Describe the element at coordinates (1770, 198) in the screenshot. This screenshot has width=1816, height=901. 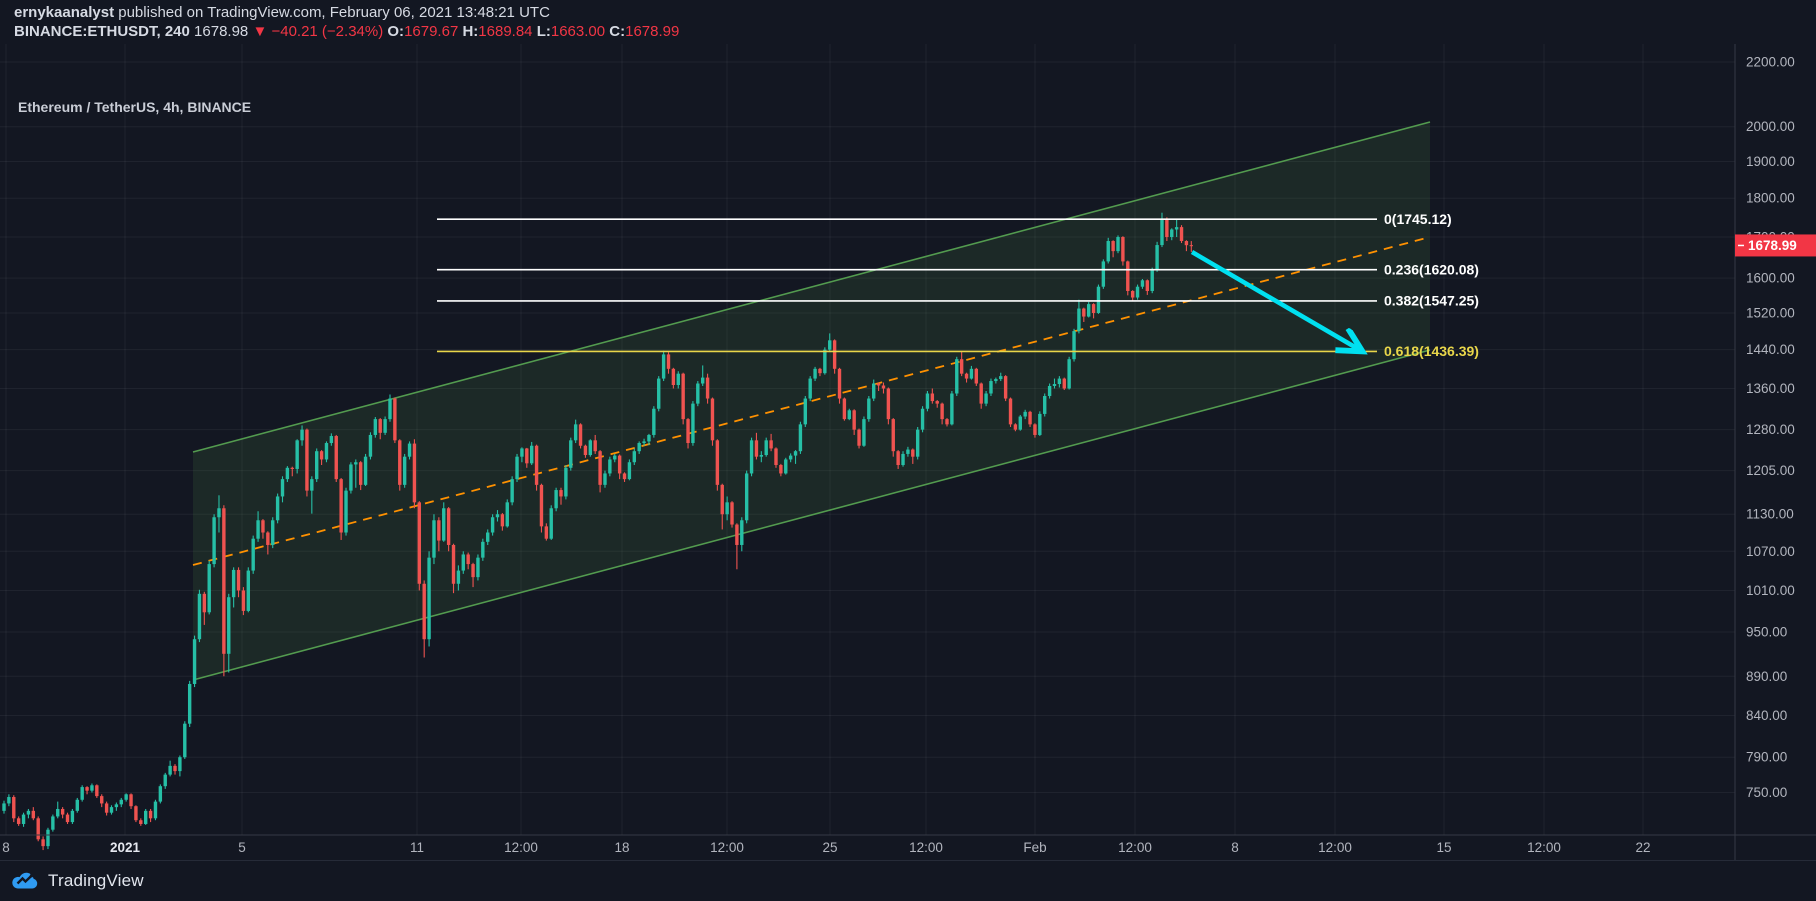
I see `price-tick-label: 1800.00` at that location.